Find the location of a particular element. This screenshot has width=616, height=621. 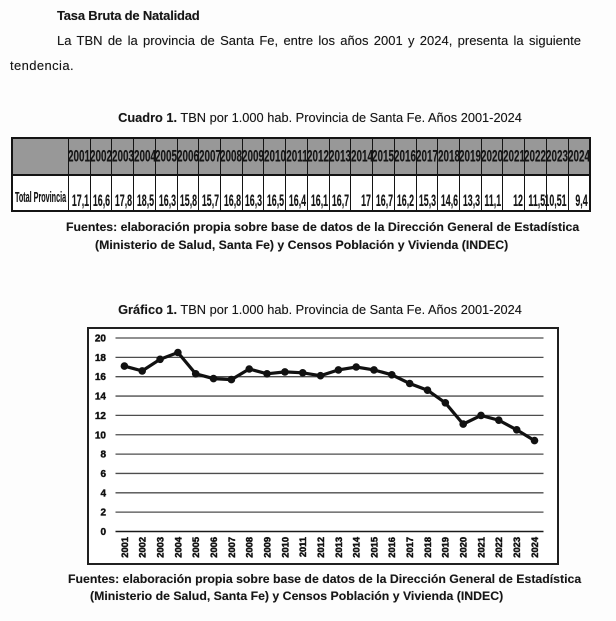

svg-text: 2016 is located at coordinates (392, 547).